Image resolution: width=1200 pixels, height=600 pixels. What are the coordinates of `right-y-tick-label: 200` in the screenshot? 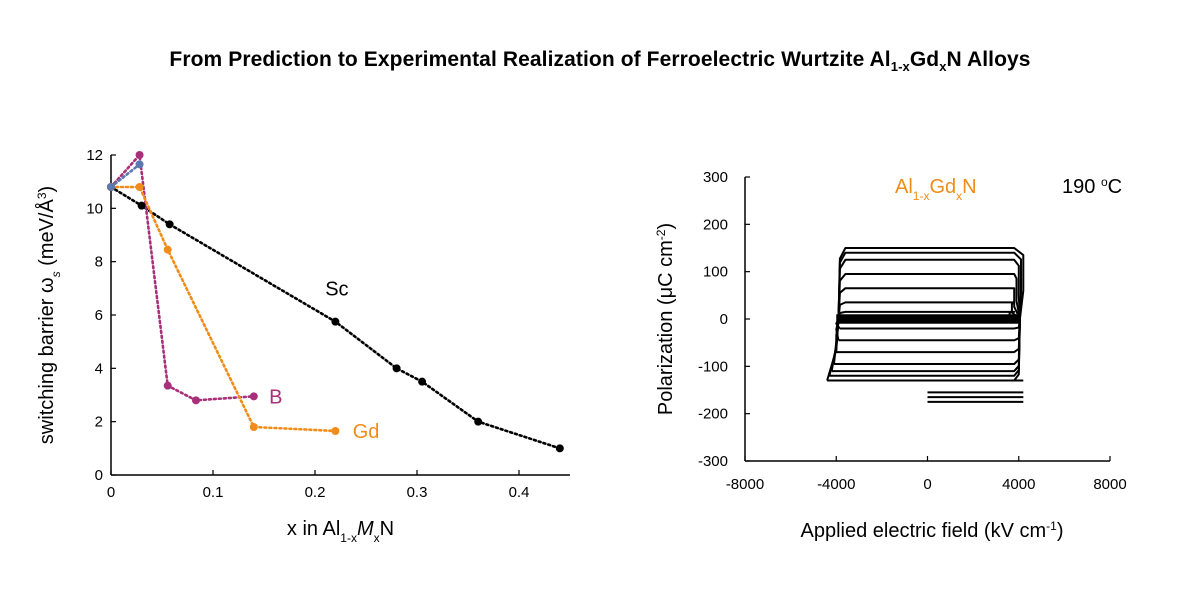 It's located at (715, 224).